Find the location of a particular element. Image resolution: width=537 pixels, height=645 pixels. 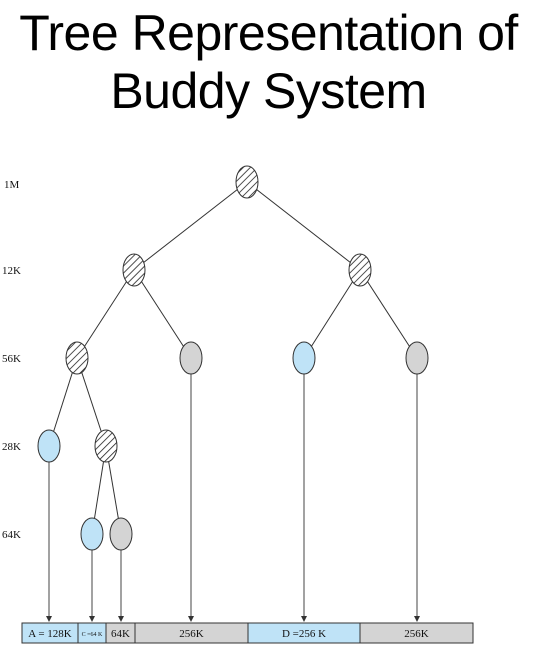

memory-bar: A = 128K C =64 K 64K 256K D =256 K 256K is located at coordinates (247, 633).